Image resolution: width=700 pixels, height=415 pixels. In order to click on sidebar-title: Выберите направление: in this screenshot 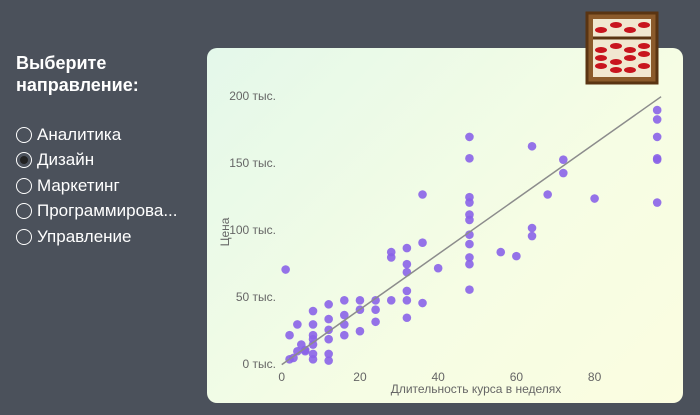, I will do `click(77, 74)`.